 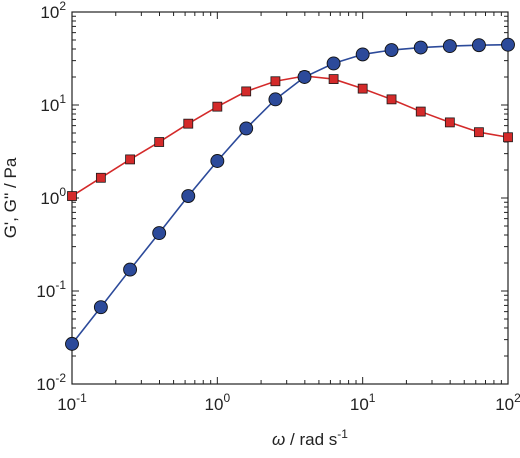 What do you see at coordinates (10, 197) in the screenshot?
I see `y-axis-label: G', G'' / Pa` at bounding box center [10, 197].